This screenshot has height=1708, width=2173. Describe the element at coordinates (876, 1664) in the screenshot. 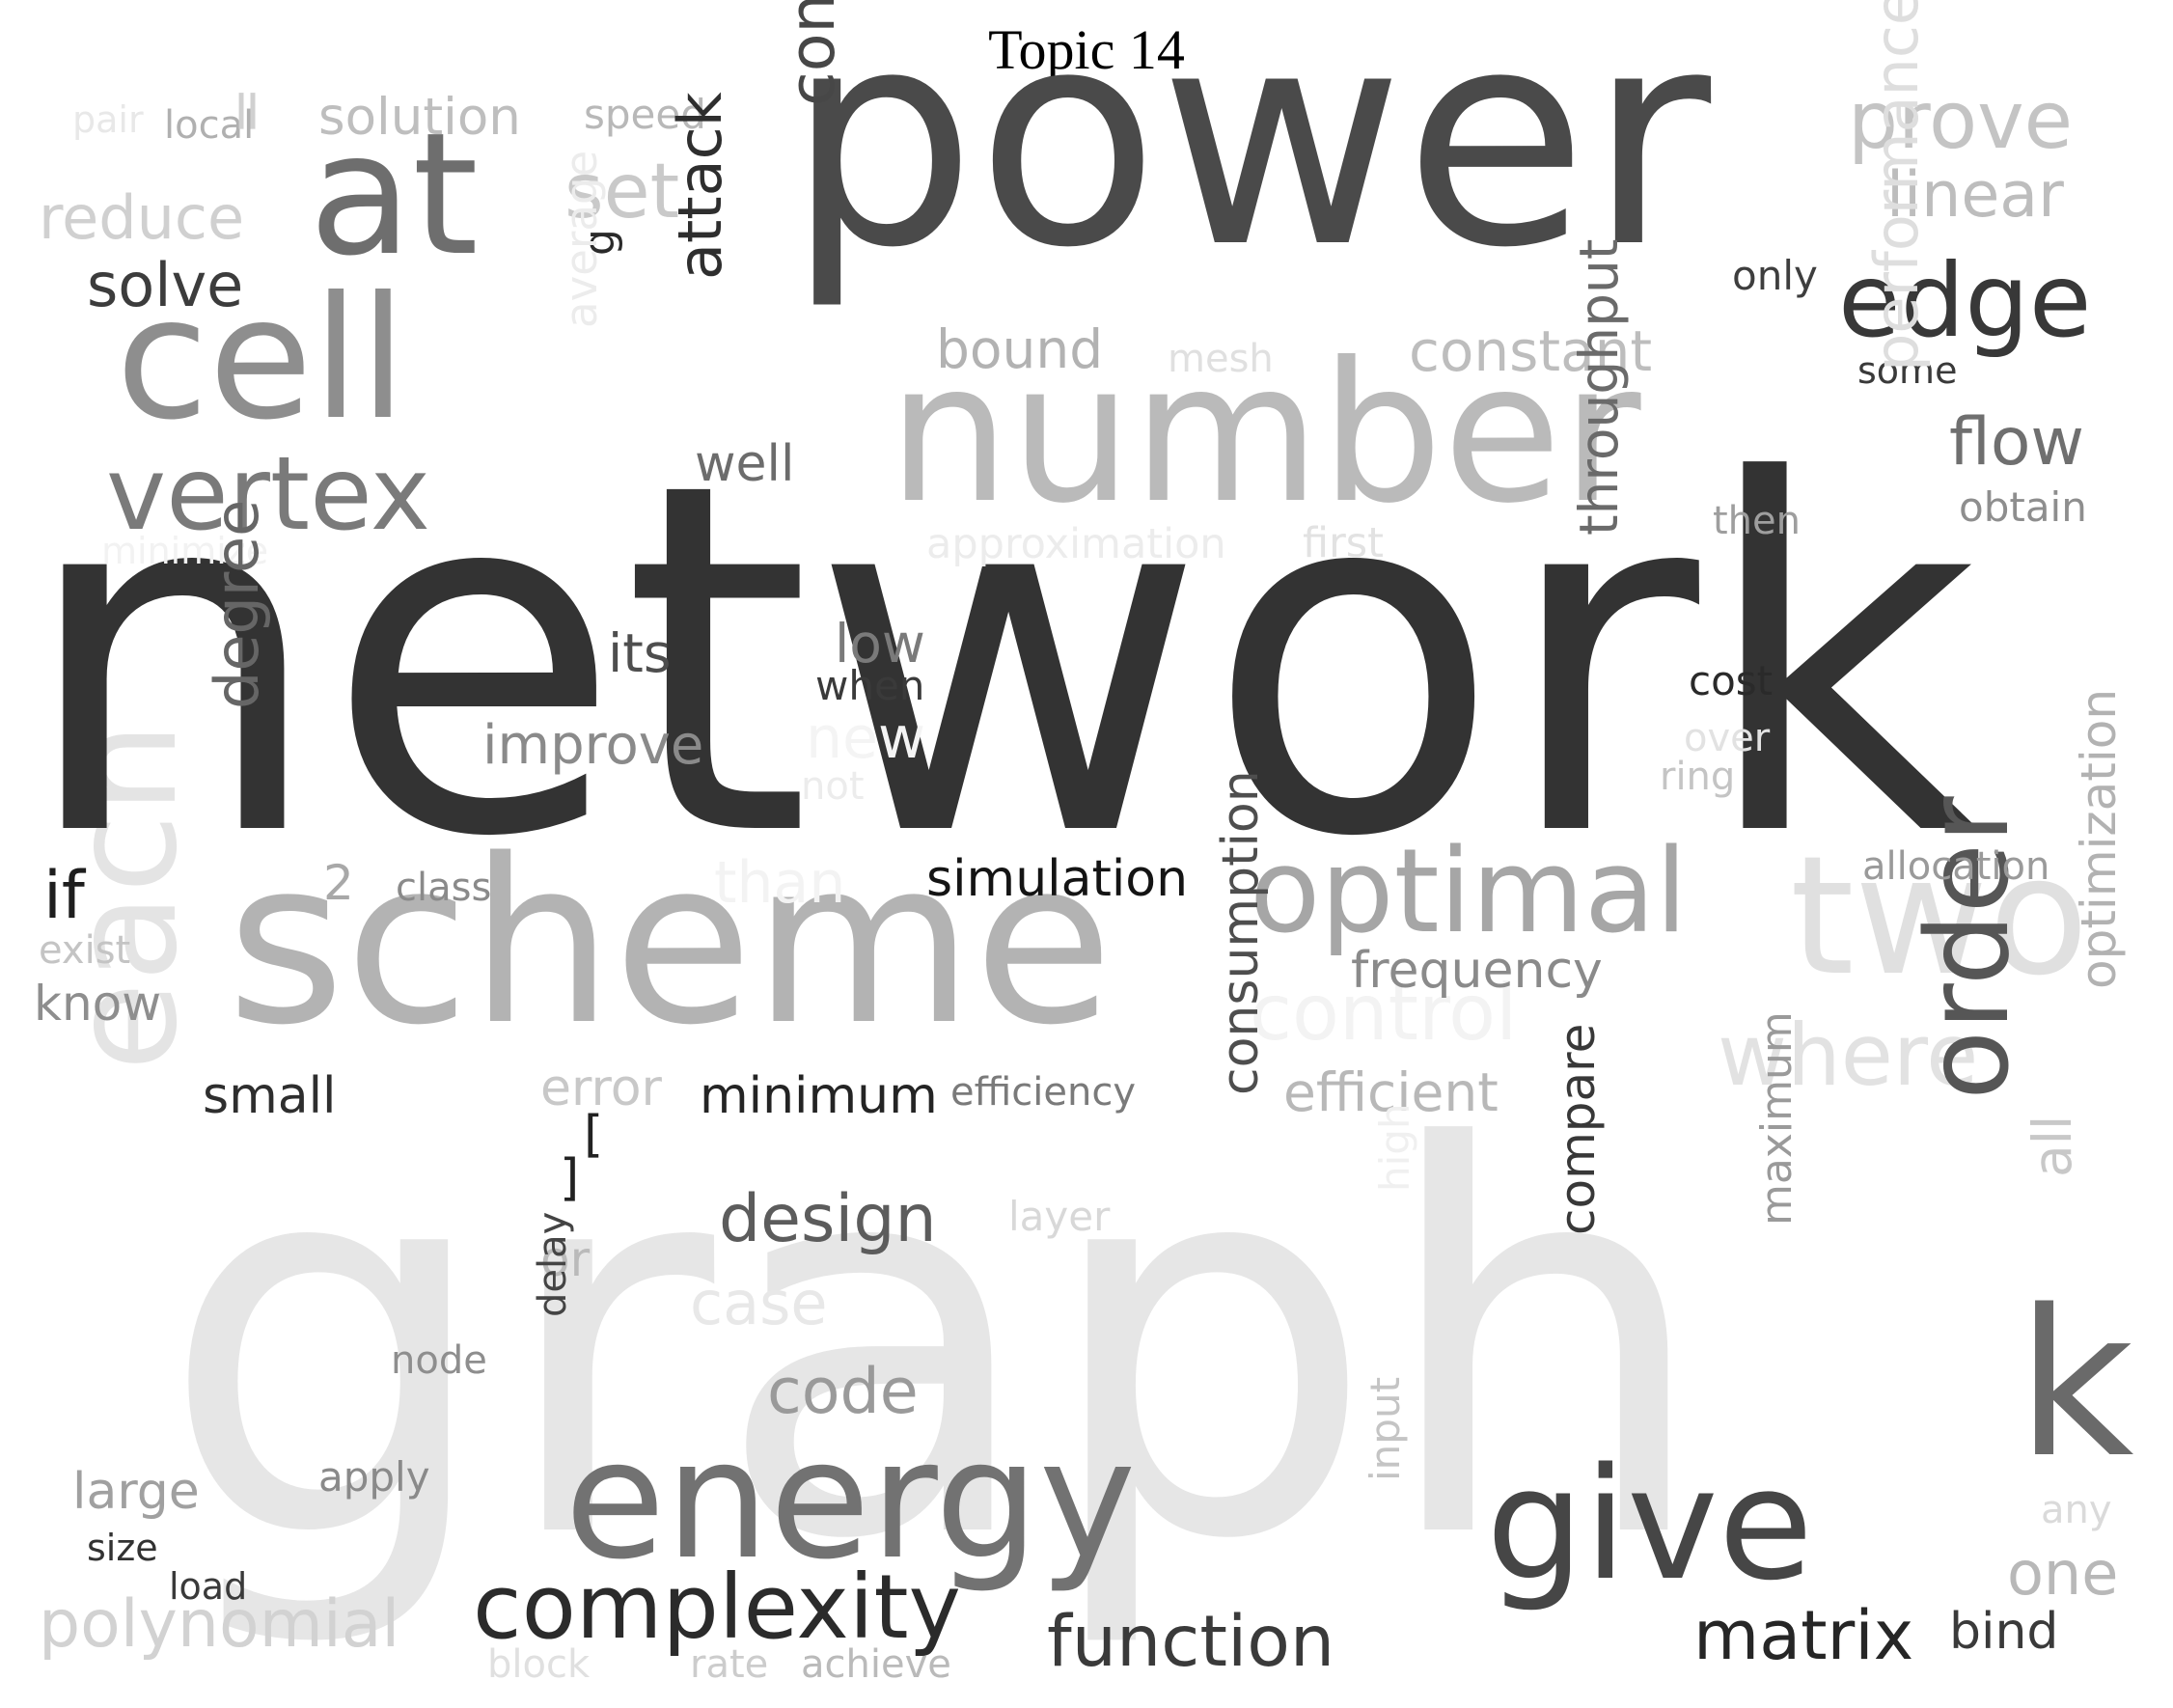

I see `word-achieve: achieve` at that location.